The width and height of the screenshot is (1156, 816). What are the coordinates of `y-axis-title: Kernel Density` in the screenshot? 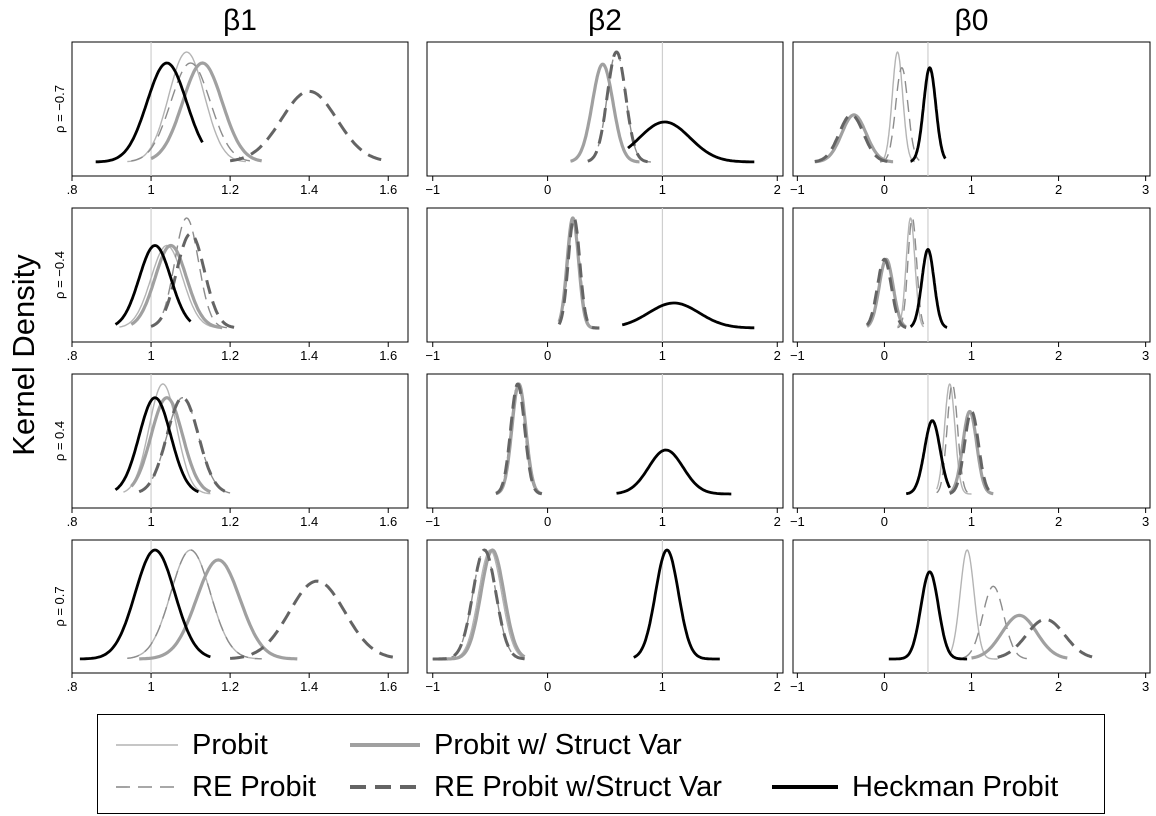 It's located at (23, 355).